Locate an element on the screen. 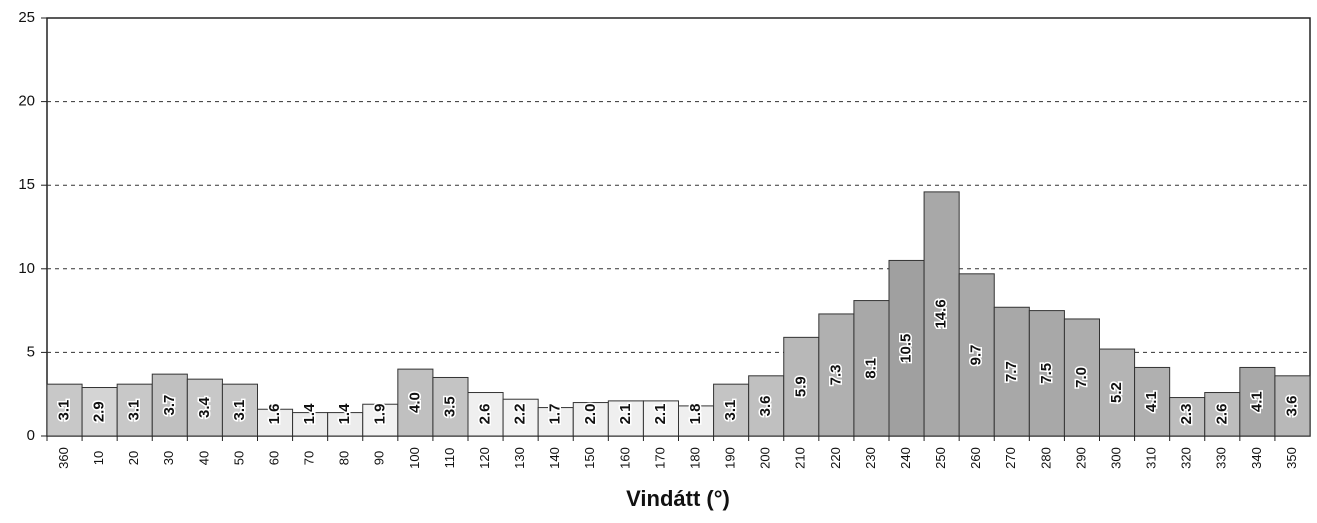  x-tick-label: 310 is located at coordinates (1151, 458).